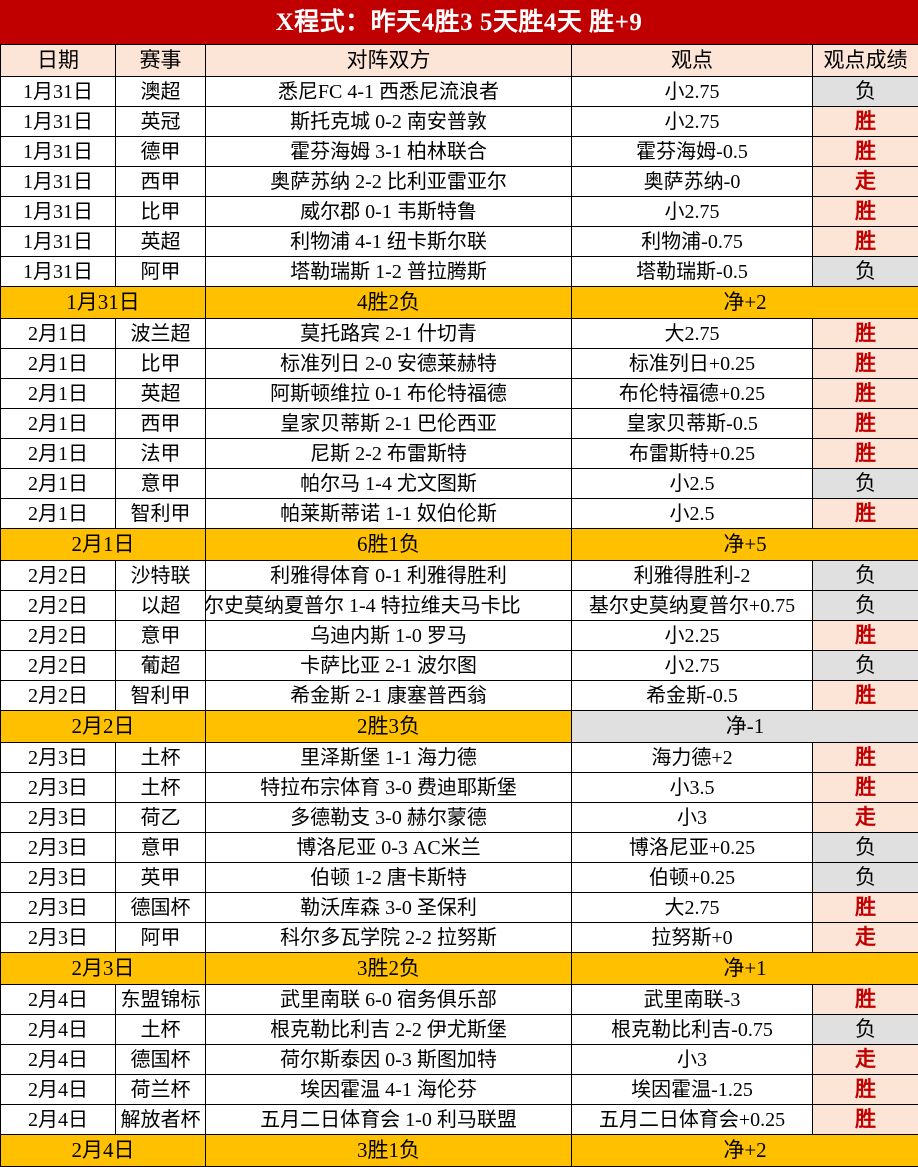 The height and width of the screenshot is (1167, 918). Describe the element at coordinates (161, 1120) in the screenshot. I see `cell-league: 解放者杯` at that location.